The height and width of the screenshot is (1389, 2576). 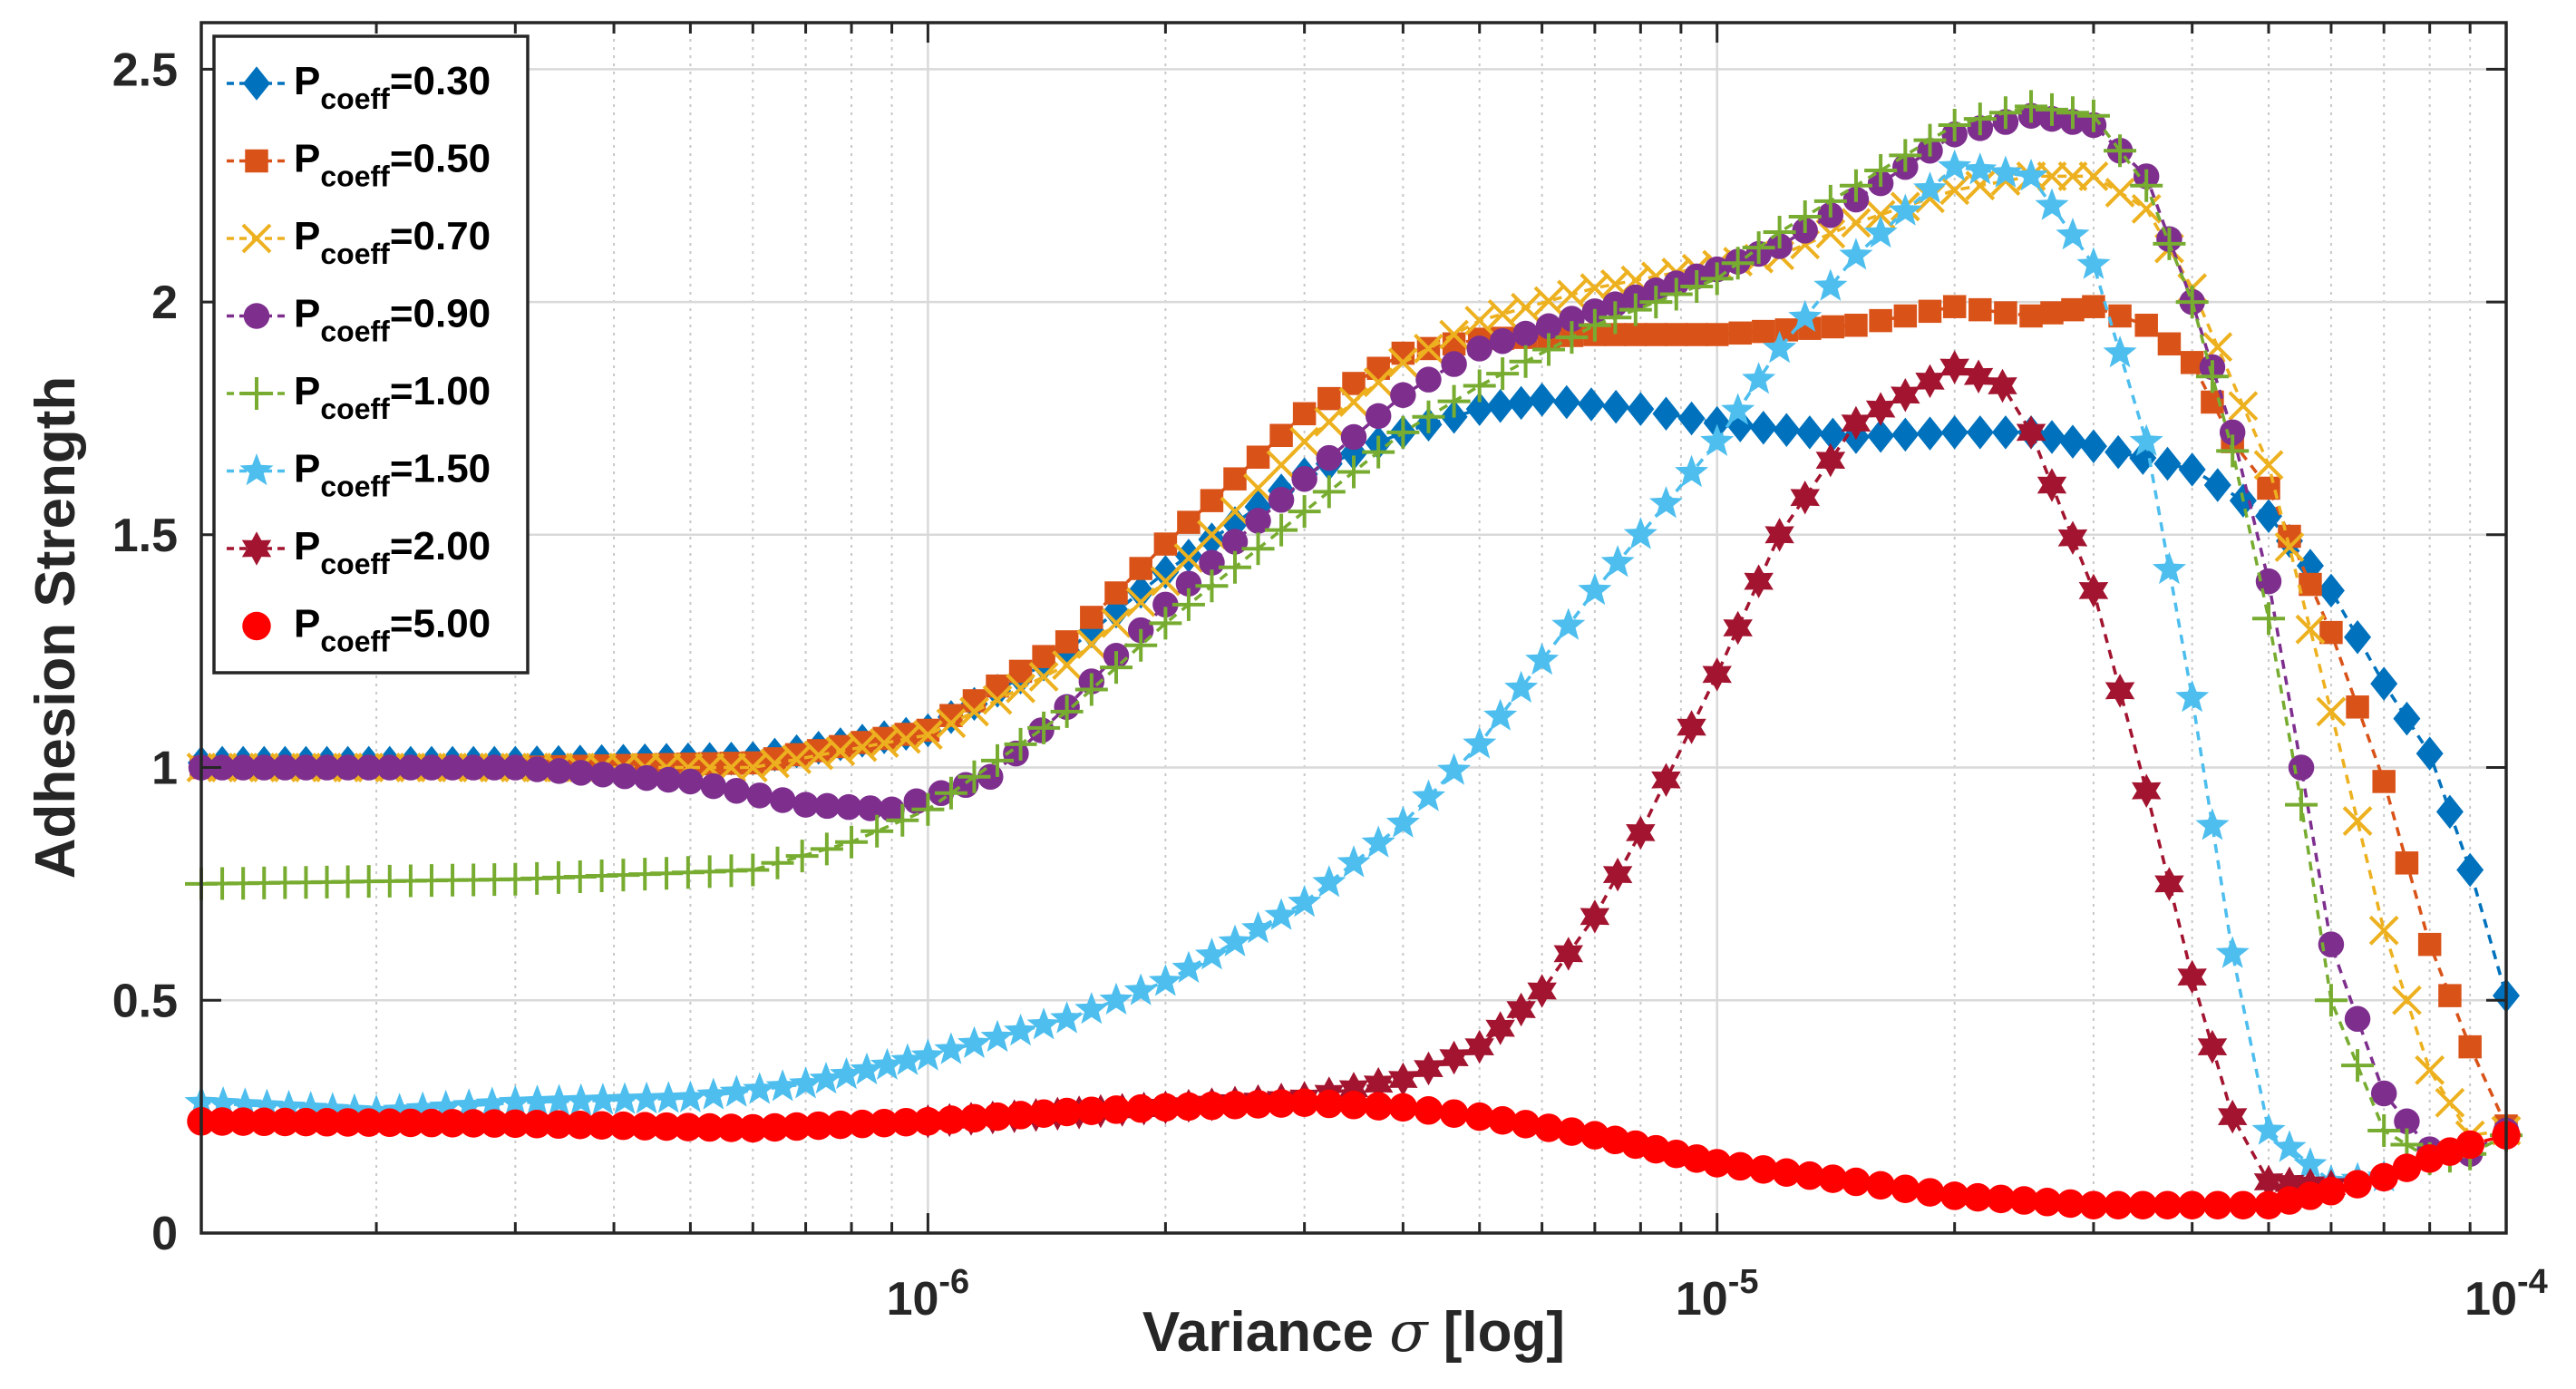 I want to click on legend-label: Pcoeff=0.30, so click(x=392, y=87).